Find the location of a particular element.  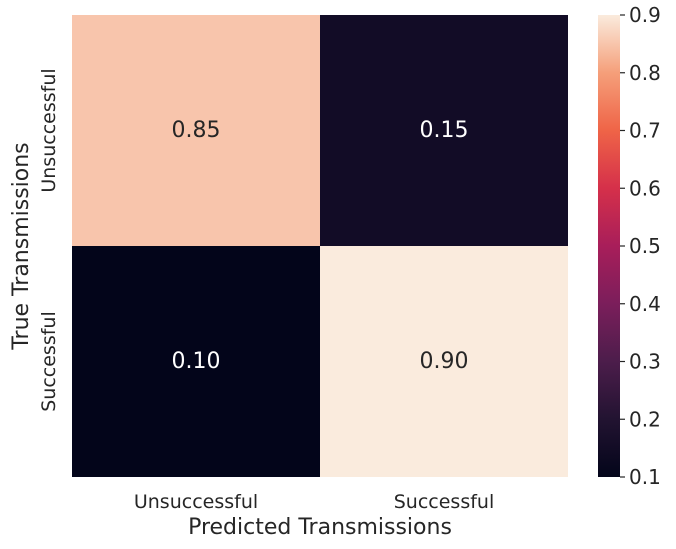

heatmap-cell-label-0-0: 0.85 is located at coordinates (196, 130).